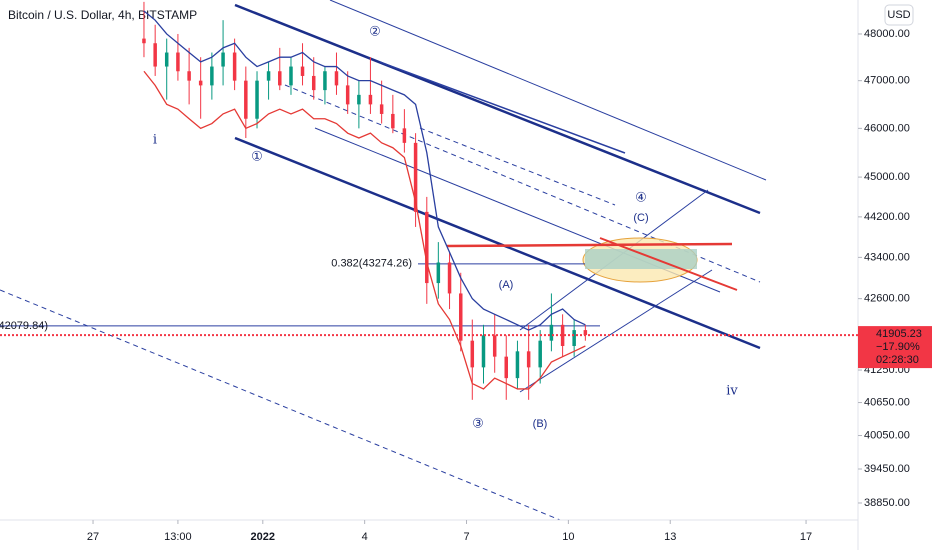 Image resolution: width=932 pixels, height=550 pixels. Describe the element at coordinates (887, 469) in the screenshot. I see `y-tick-label: 39450.00` at that location.